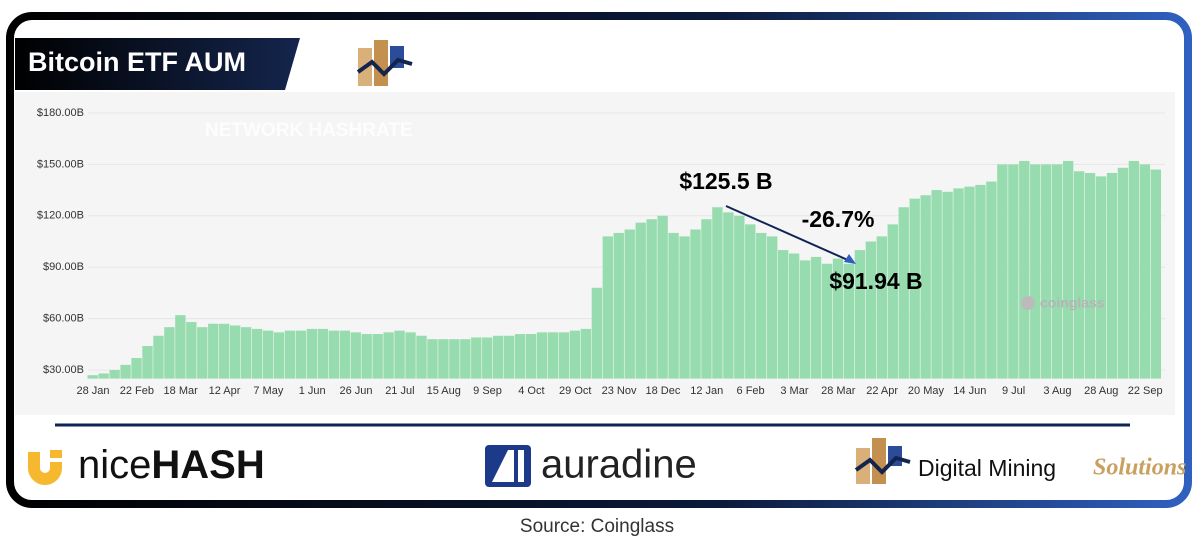 The height and width of the screenshot is (556, 1200). What do you see at coordinates (384, 63) in the screenshot?
I see `brand-icon` at bounding box center [384, 63].